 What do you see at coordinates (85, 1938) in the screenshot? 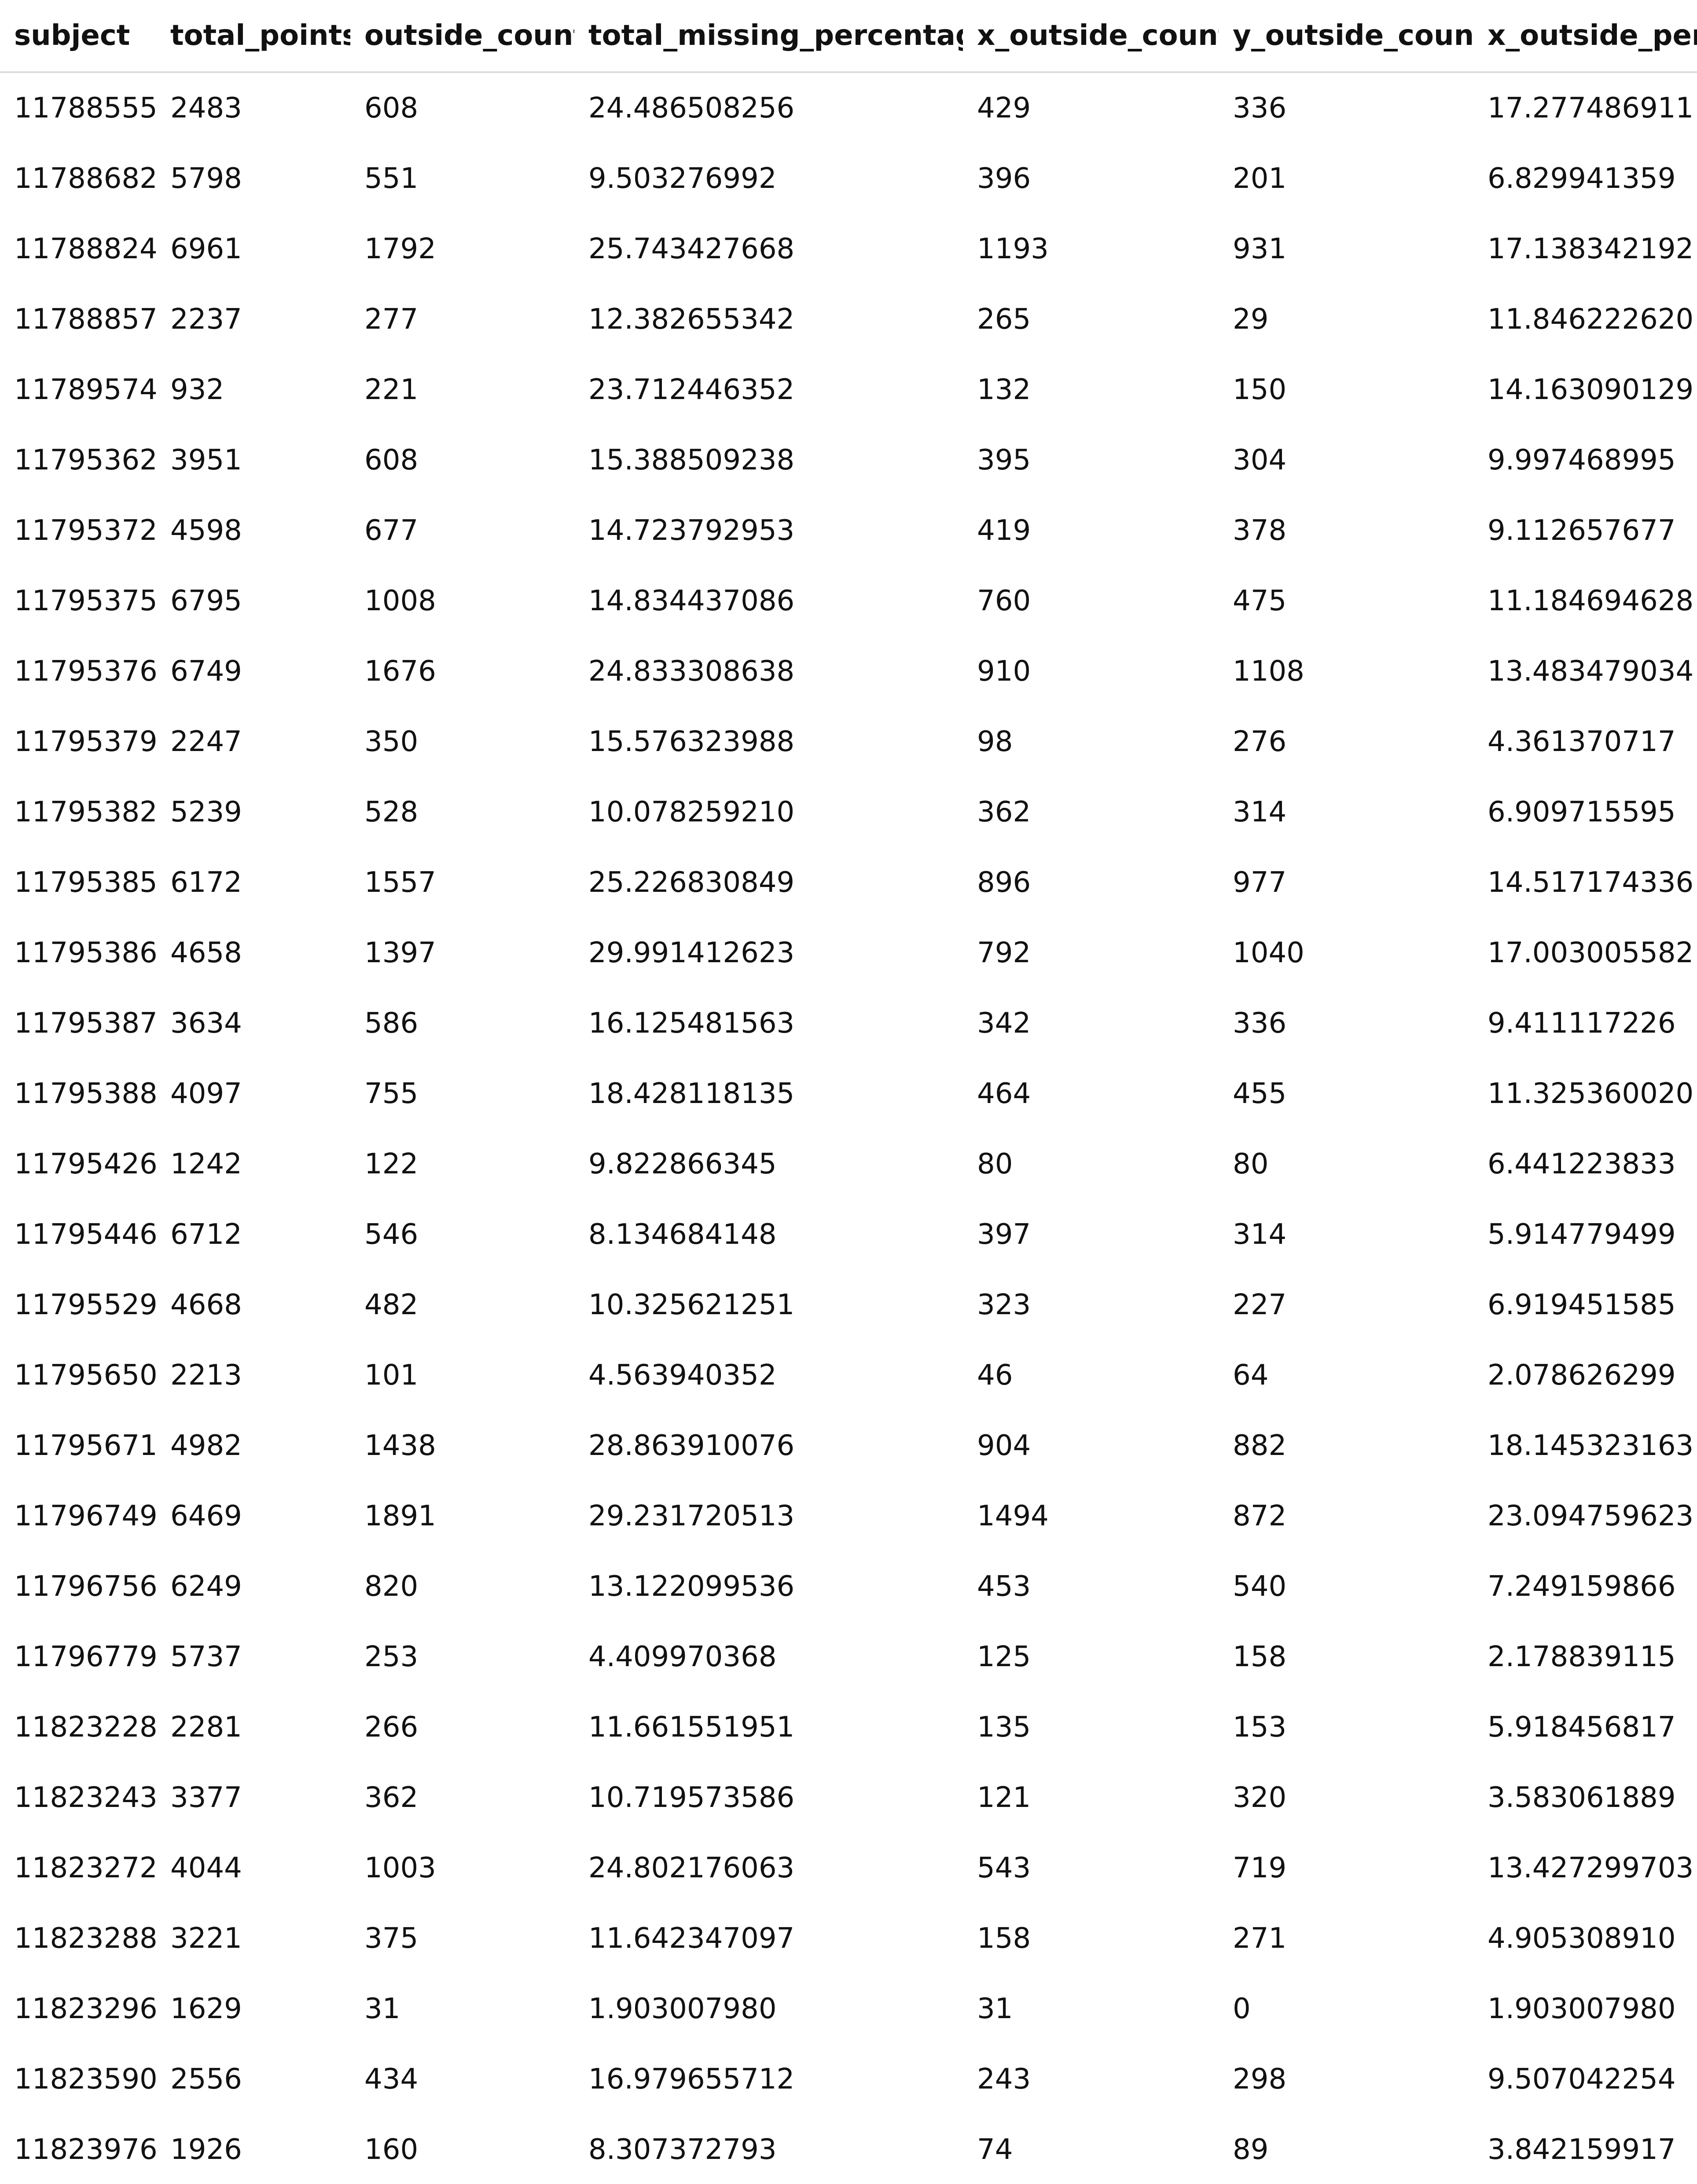
I see `table-cell-subject: 11823288` at bounding box center [85, 1938].